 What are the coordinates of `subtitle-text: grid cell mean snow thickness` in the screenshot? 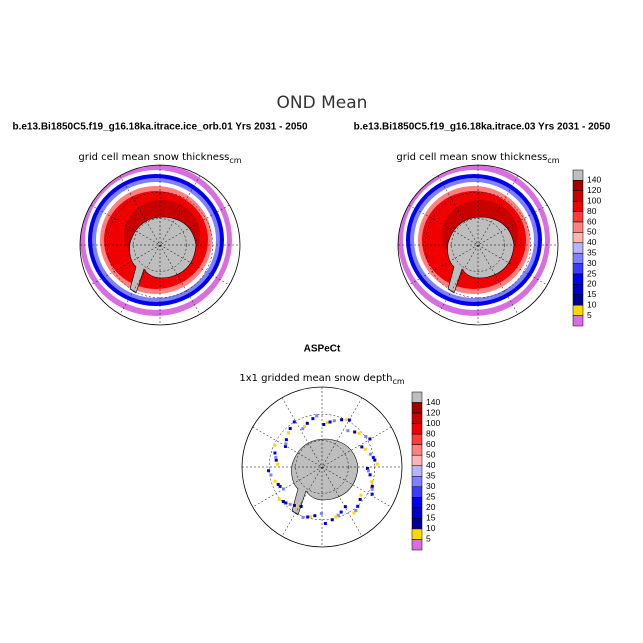 It's located at (471, 157).